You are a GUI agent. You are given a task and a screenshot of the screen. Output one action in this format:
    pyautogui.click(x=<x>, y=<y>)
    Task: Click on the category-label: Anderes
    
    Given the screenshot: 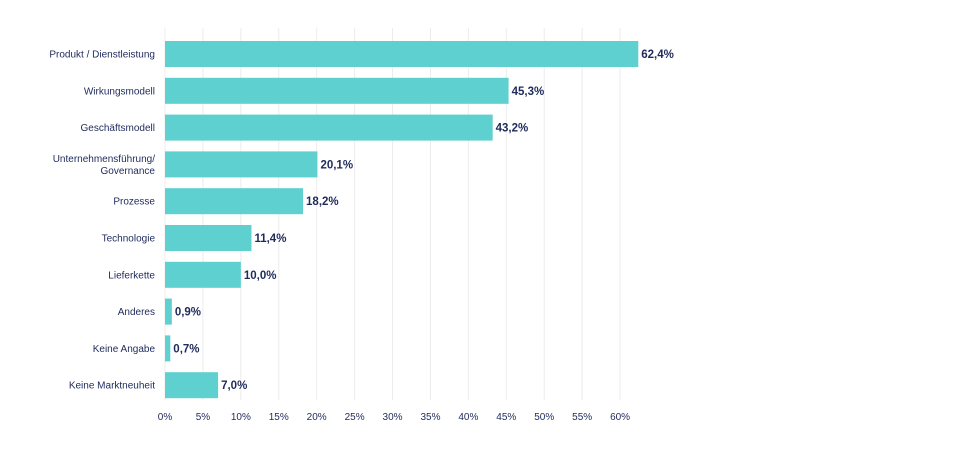 What is the action you would take?
    pyautogui.click(x=136, y=312)
    